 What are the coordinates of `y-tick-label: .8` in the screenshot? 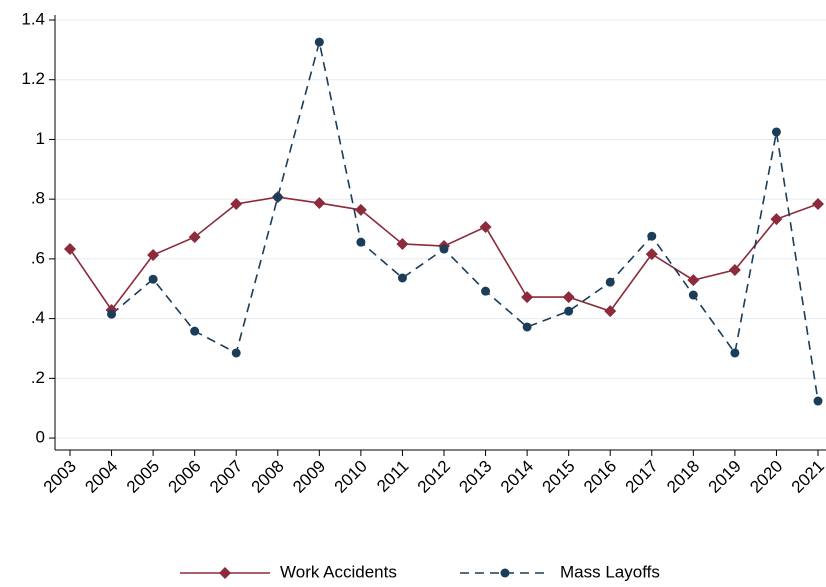 It's located at (38, 198).